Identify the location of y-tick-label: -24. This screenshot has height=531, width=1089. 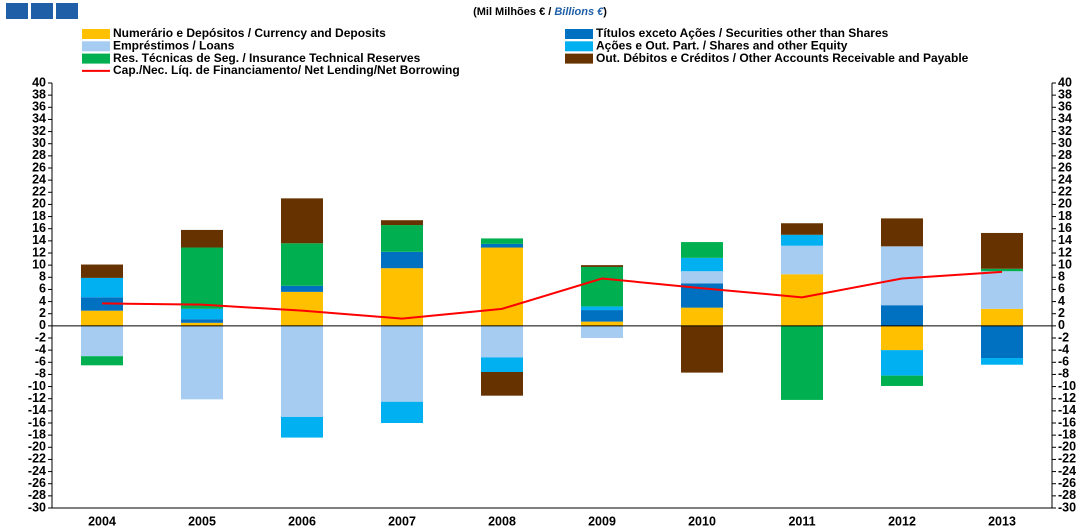
(37, 471).